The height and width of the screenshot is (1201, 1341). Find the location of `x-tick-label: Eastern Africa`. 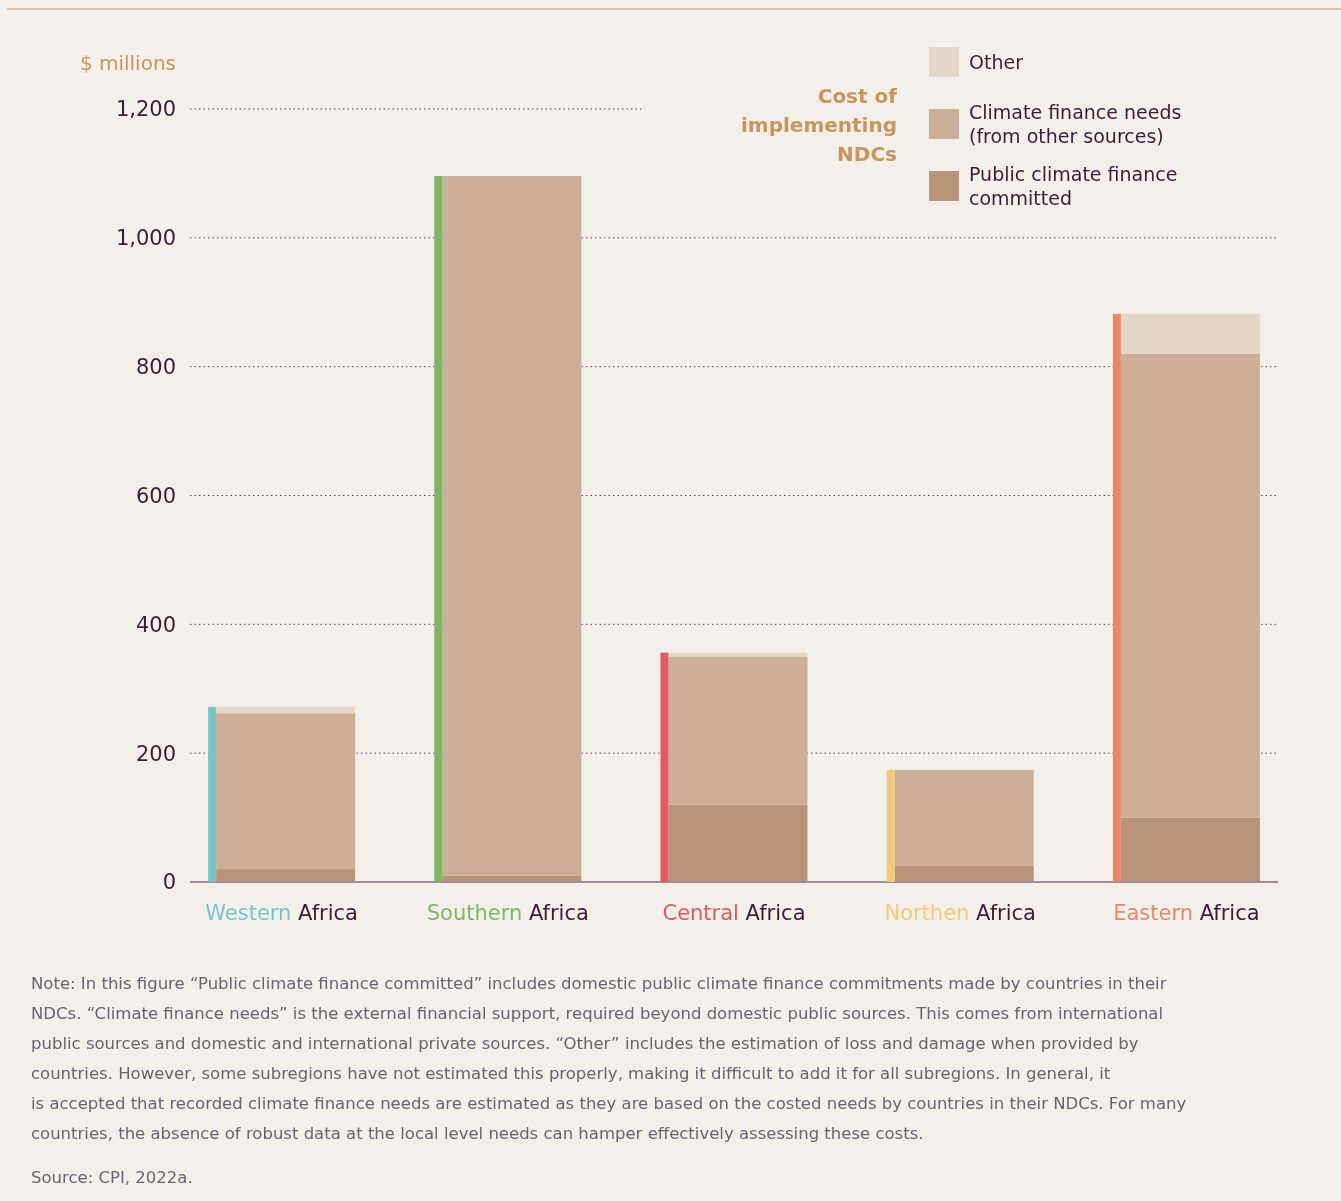

x-tick-label: Eastern Africa is located at coordinates (1186, 913).